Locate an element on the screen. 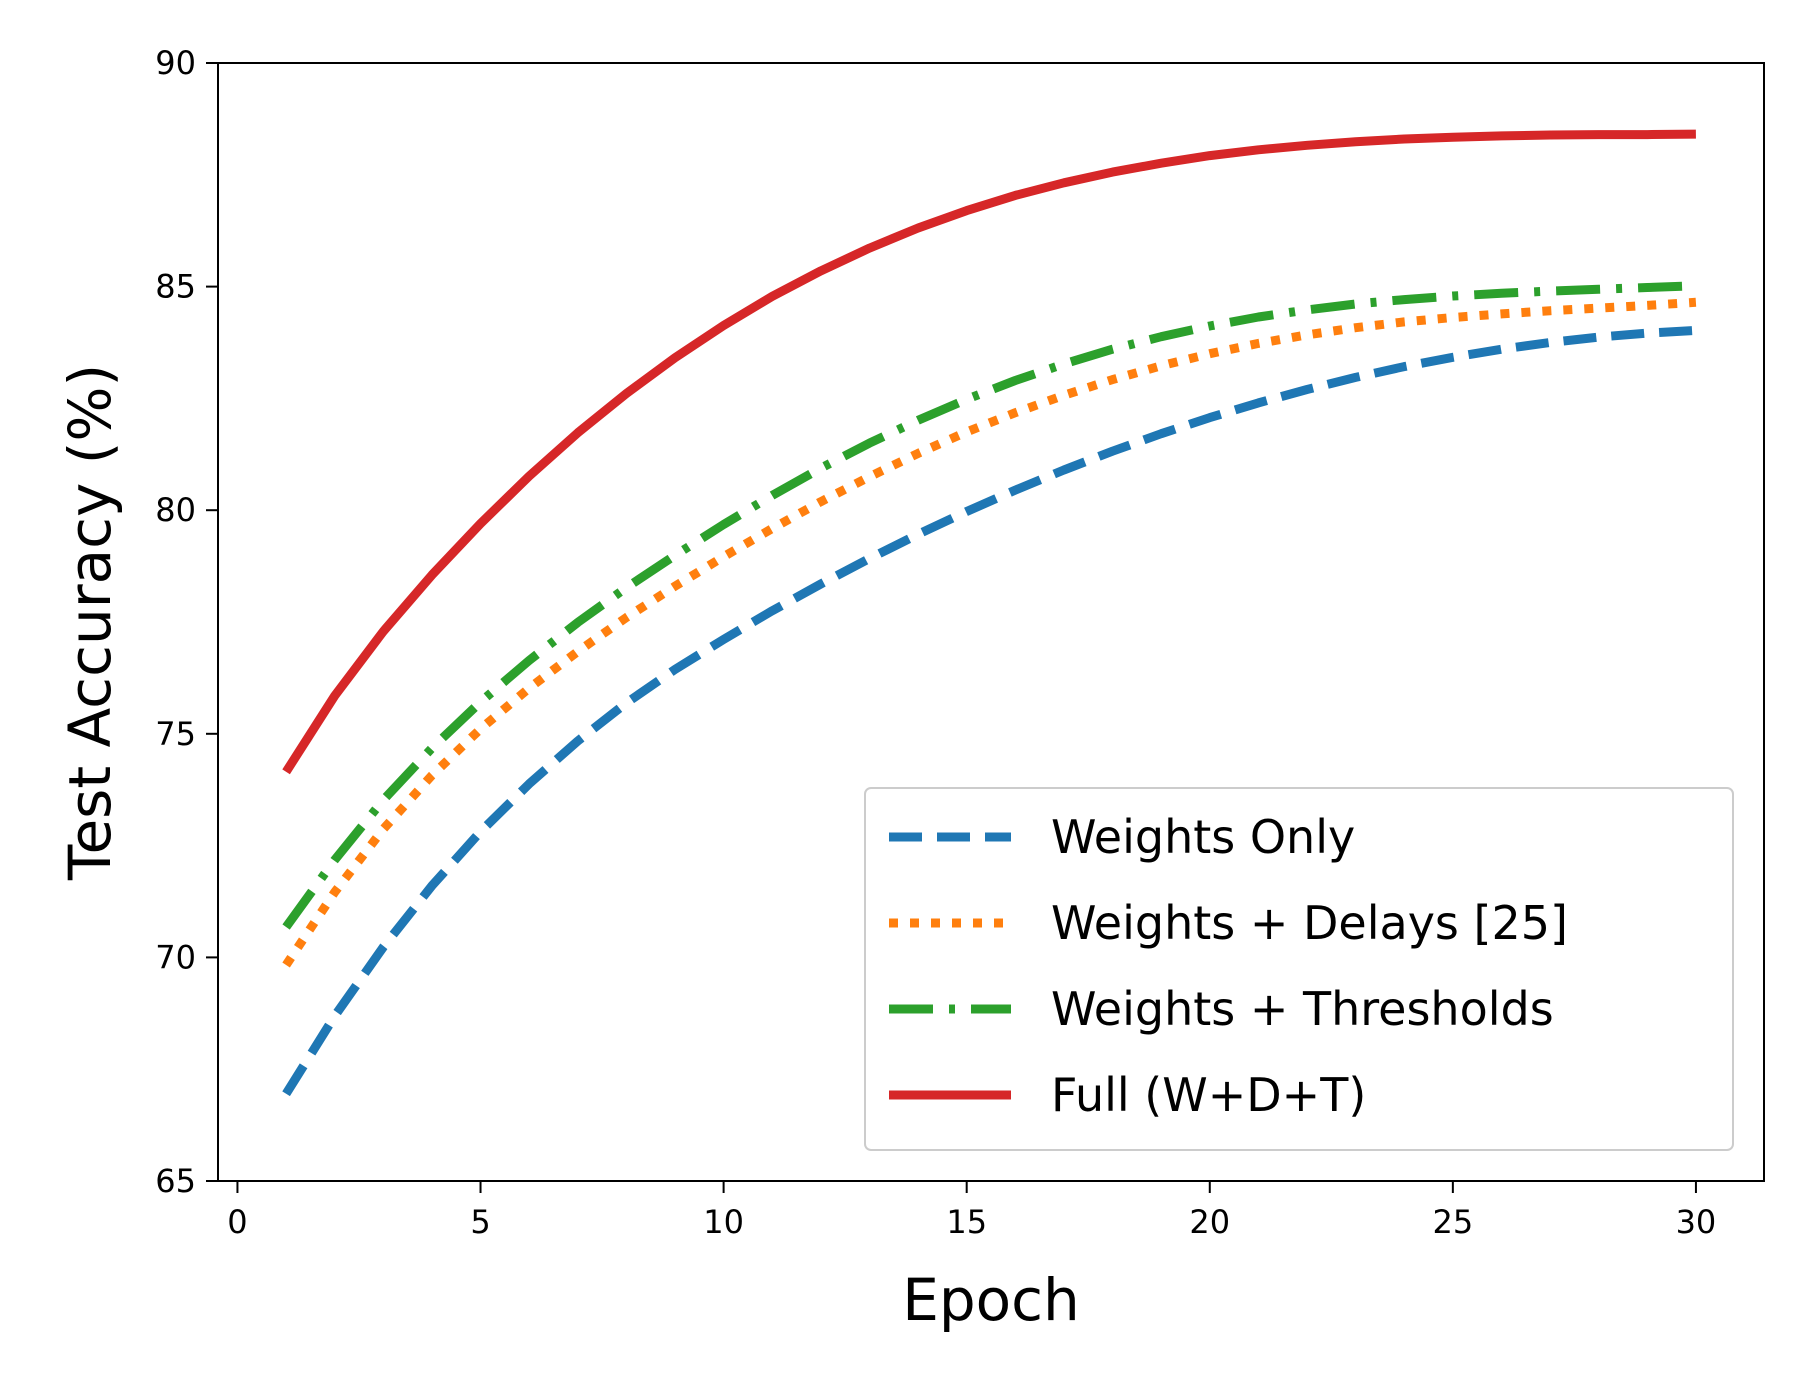 The height and width of the screenshot is (1380, 1800). legend-box is located at coordinates (1299, 969).